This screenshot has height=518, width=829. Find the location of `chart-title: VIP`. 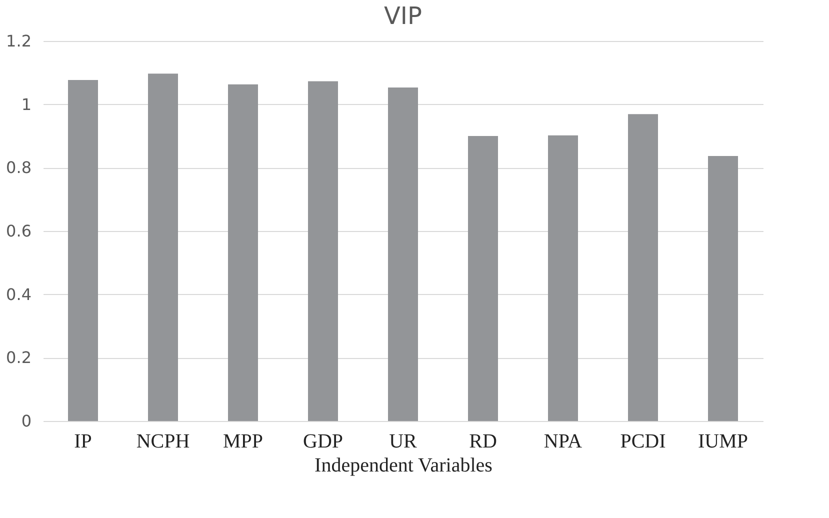

chart-title: VIP is located at coordinates (403, 16).